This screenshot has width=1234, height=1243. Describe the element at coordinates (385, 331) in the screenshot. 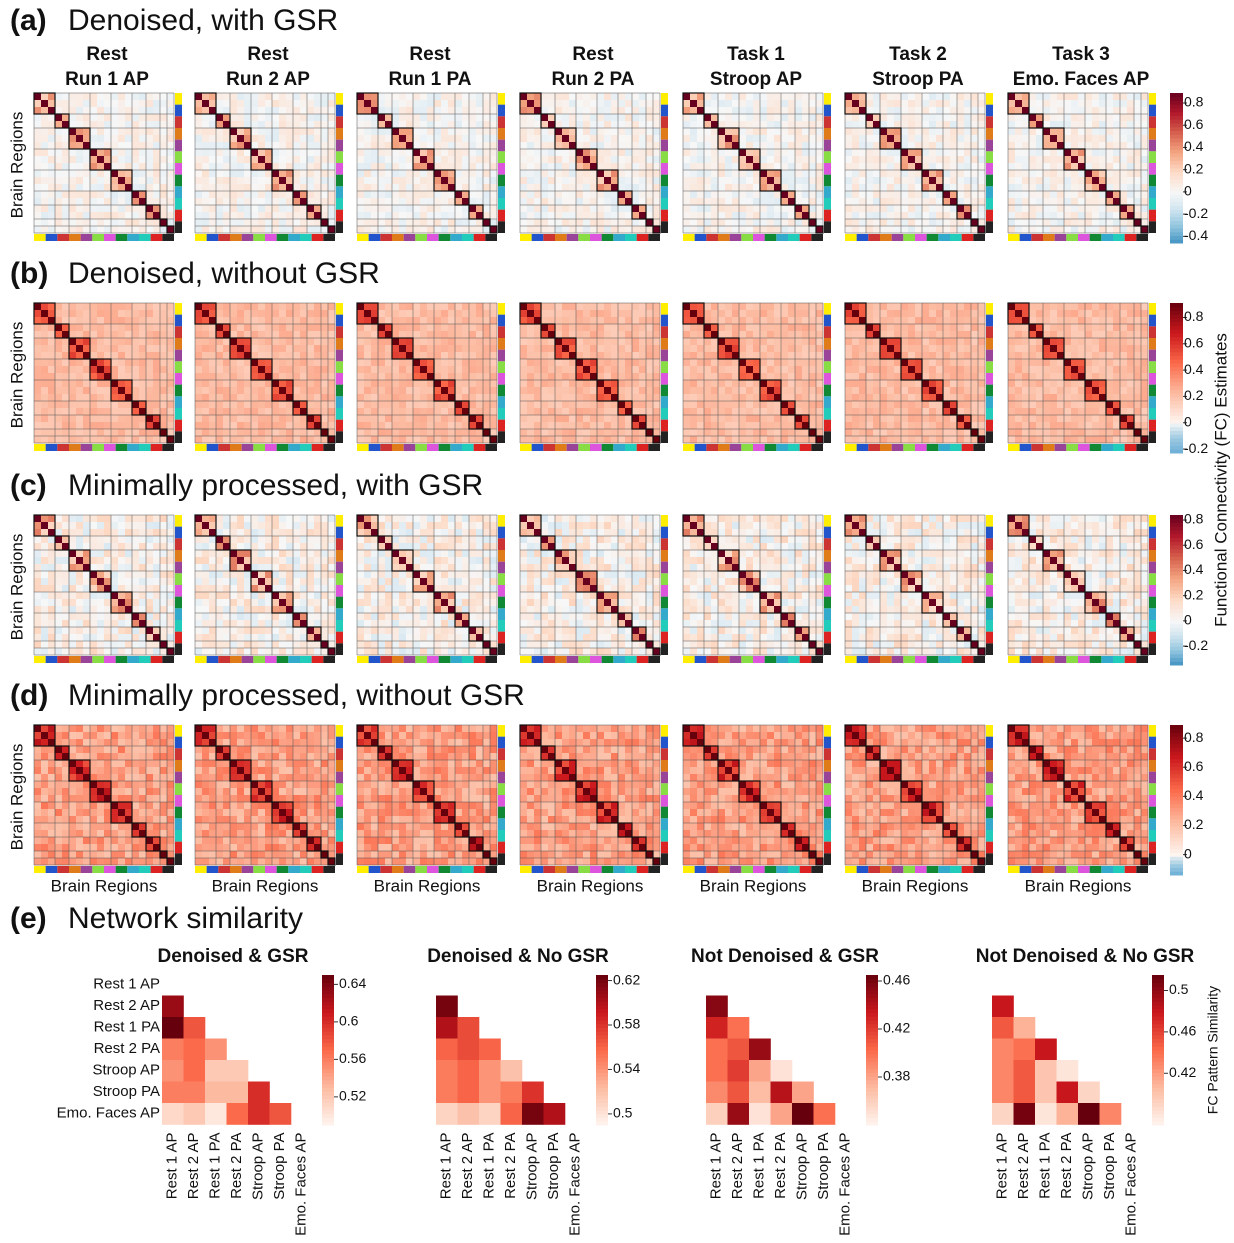

I see `network-block` at that location.